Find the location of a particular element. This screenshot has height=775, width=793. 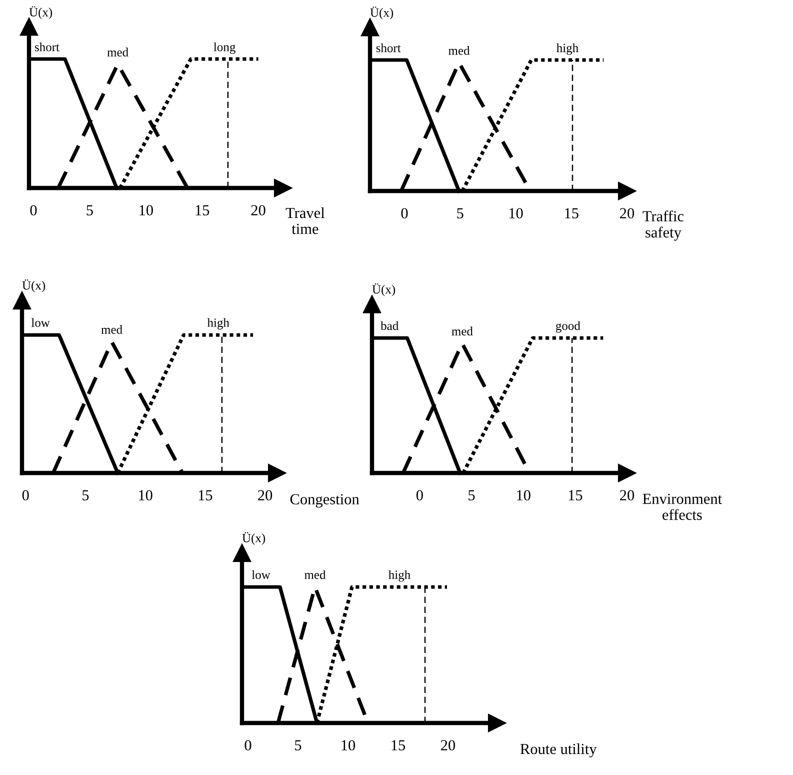

series-label: good is located at coordinates (568, 327).